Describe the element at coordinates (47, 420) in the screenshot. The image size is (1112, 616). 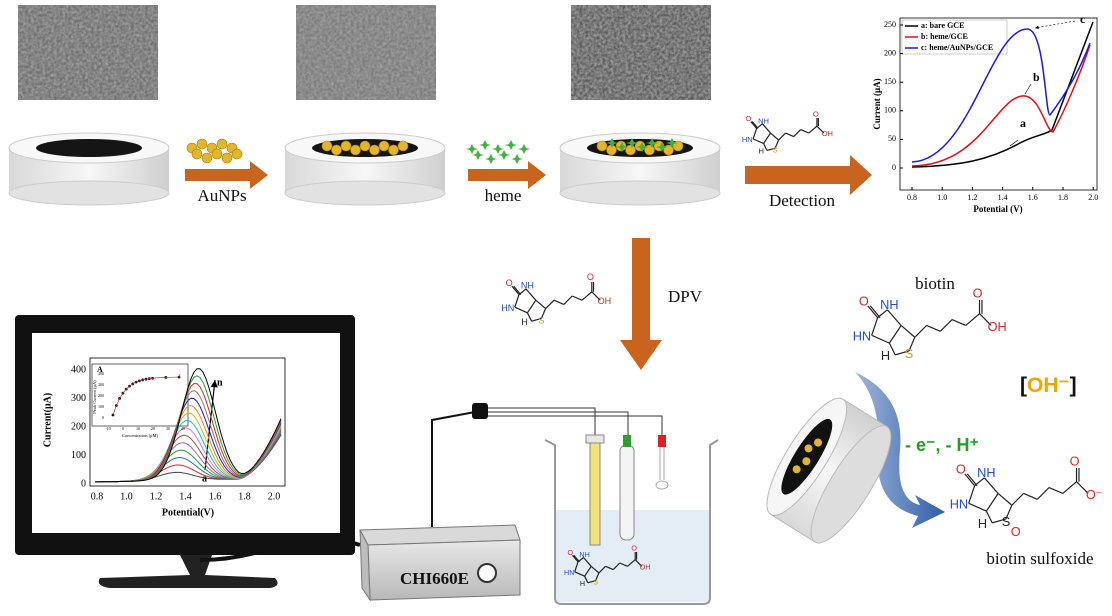
I see `y-axis-label: Current(μA)` at that location.